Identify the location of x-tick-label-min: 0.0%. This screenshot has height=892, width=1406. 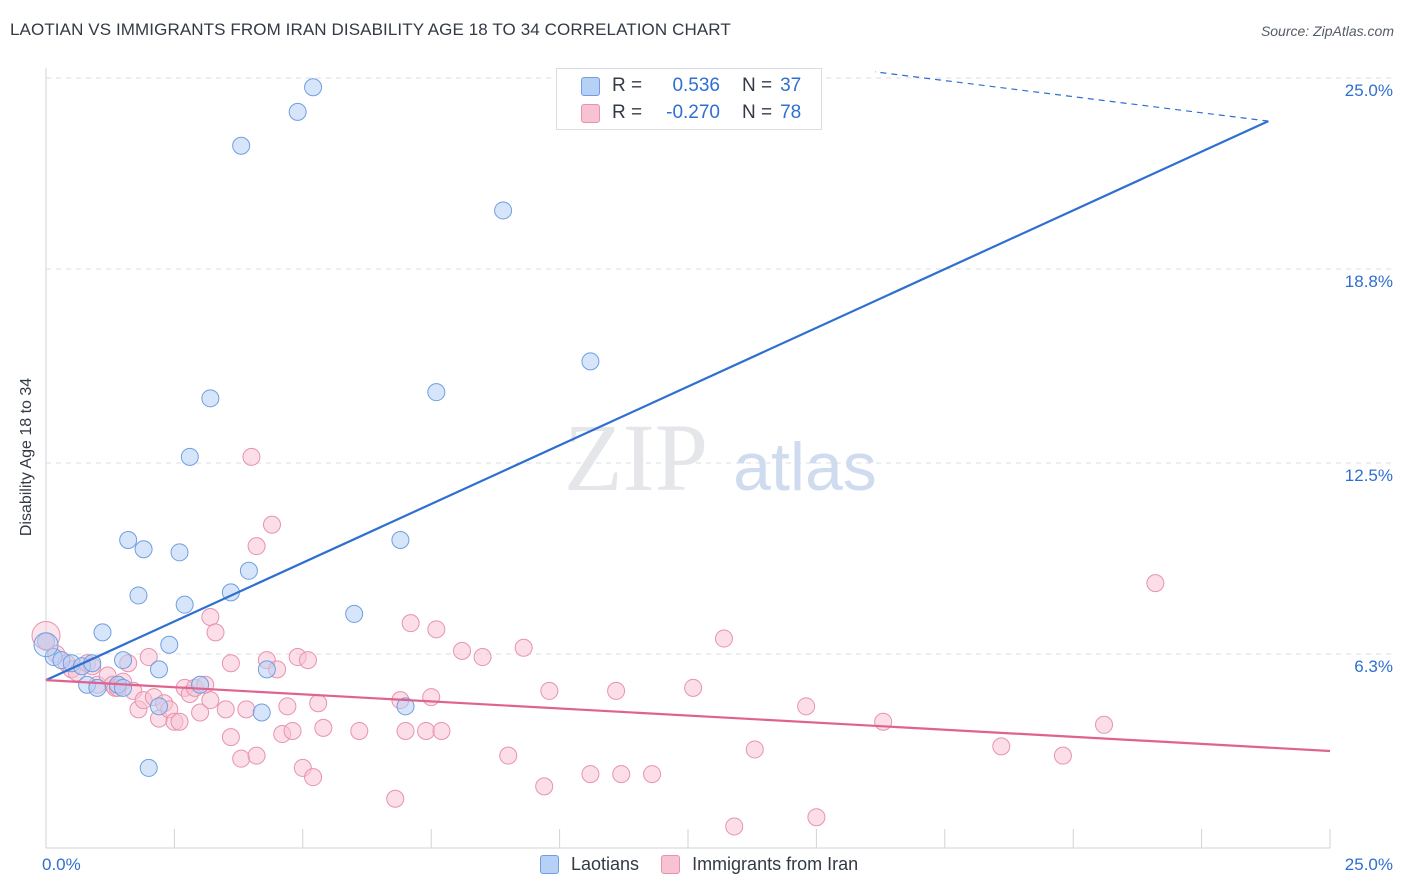
(61, 864).